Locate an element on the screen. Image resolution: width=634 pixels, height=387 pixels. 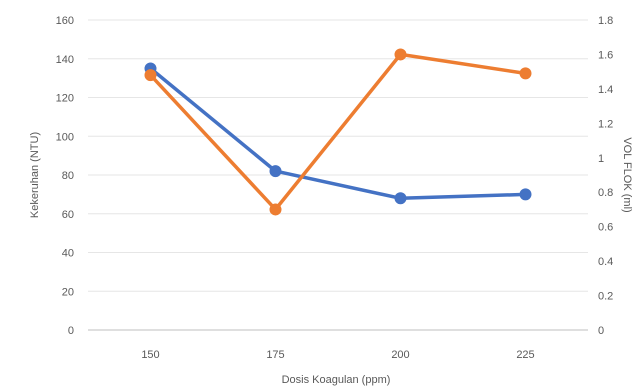
y2-tick-label: 1.2 is located at coordinates (605, 124).